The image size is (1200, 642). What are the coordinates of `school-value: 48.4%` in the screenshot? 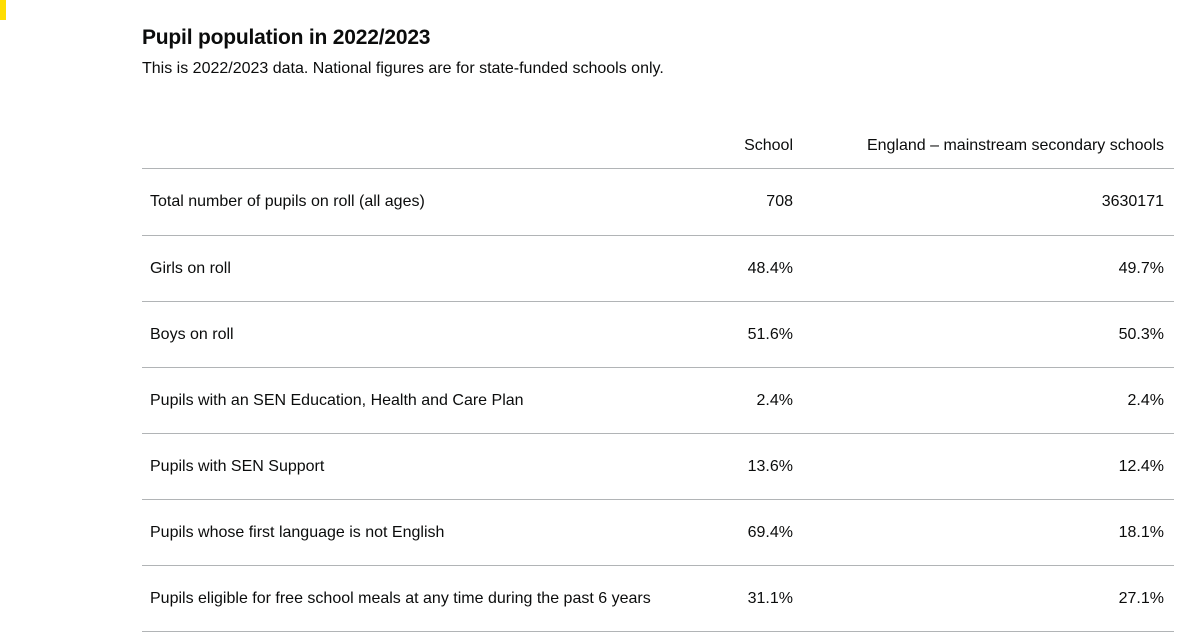 It's located at (732, 268).